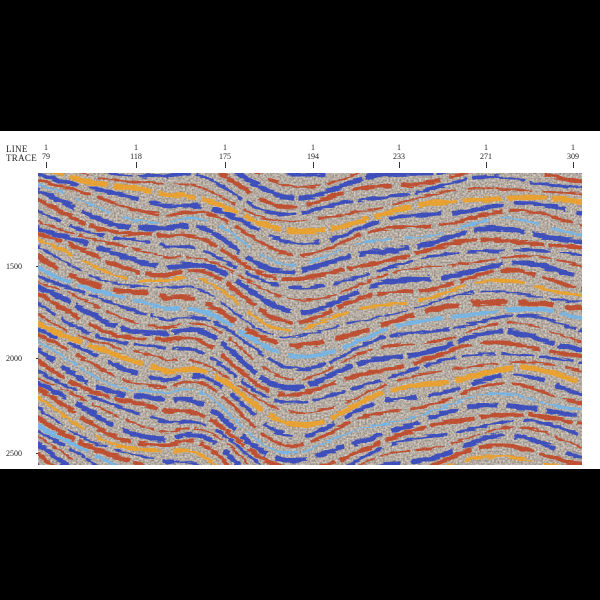  I want to click on column-tick: 1 175, so click(225, 155).